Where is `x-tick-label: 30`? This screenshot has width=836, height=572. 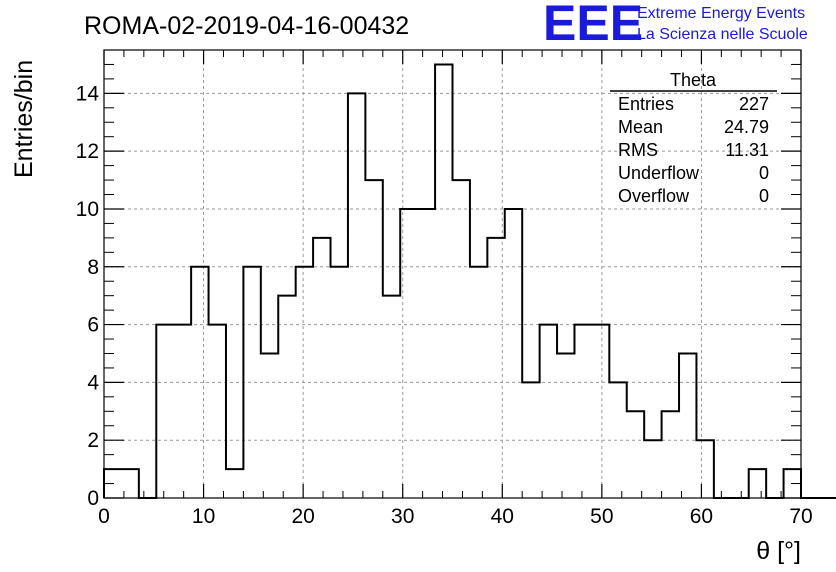
x-tick-label: 30 is located at coordinates (402, 516).